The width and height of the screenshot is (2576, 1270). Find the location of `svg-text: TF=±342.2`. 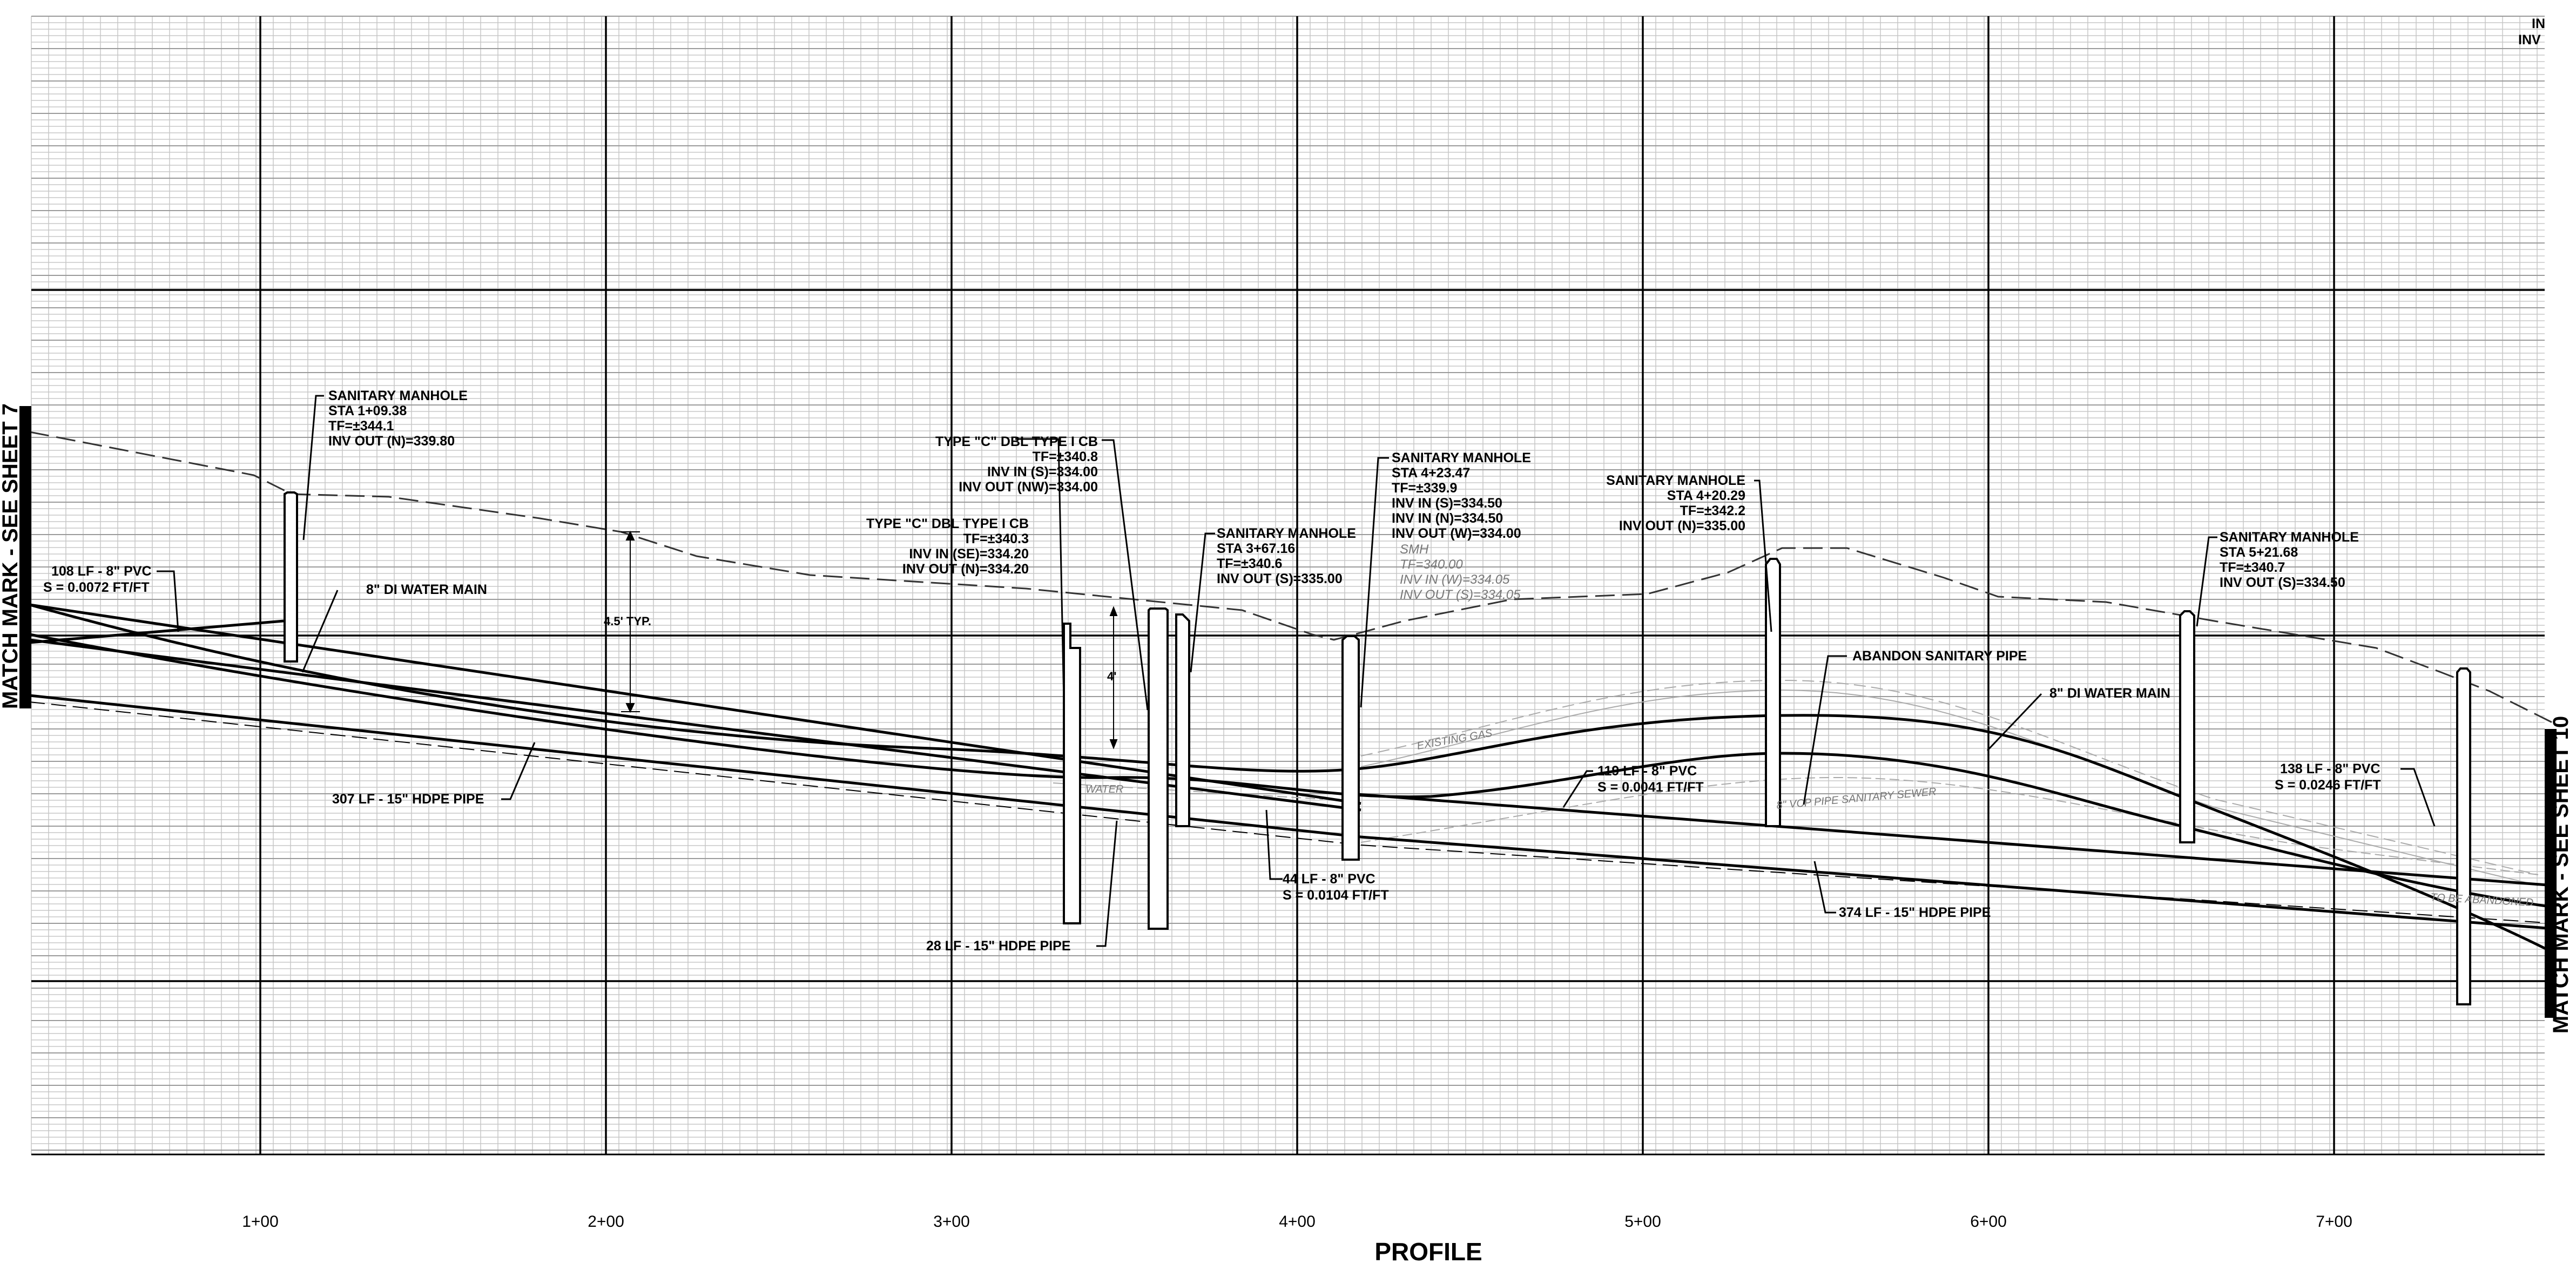

svg-text: TF=±342.2 is located at coordinates (1712, 511).